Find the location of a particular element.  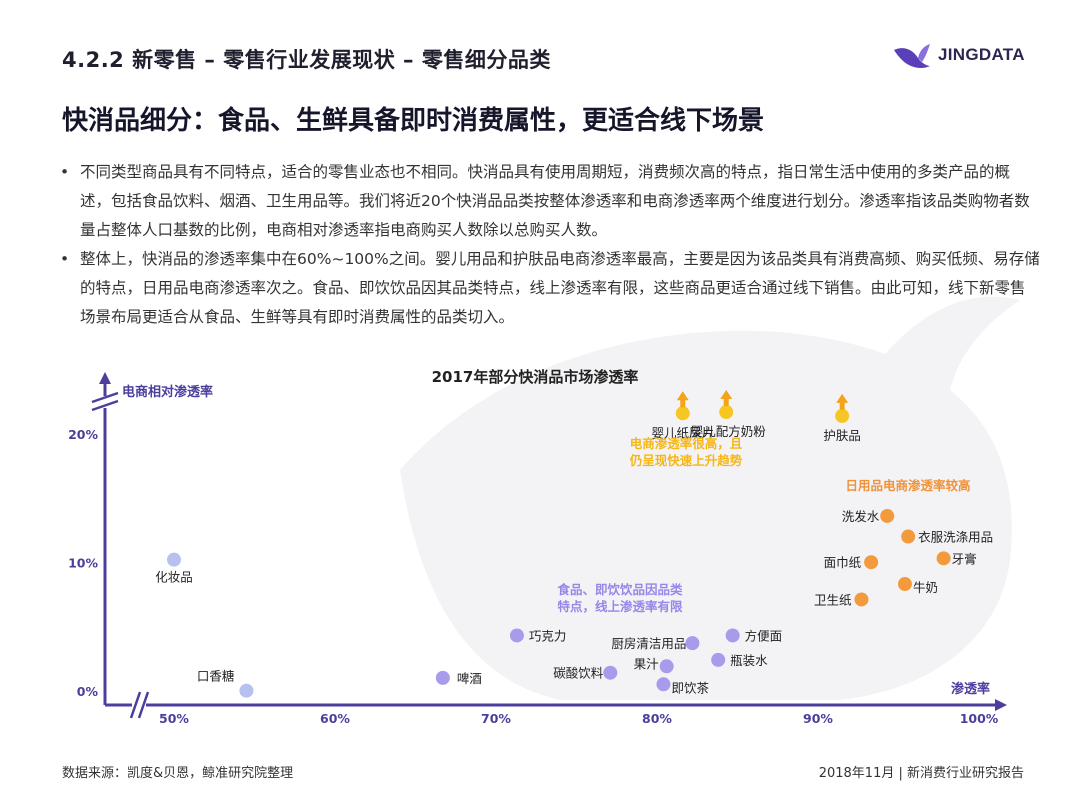

point-label: 婴儿纸尿片 is located at coordinates (683, 432).